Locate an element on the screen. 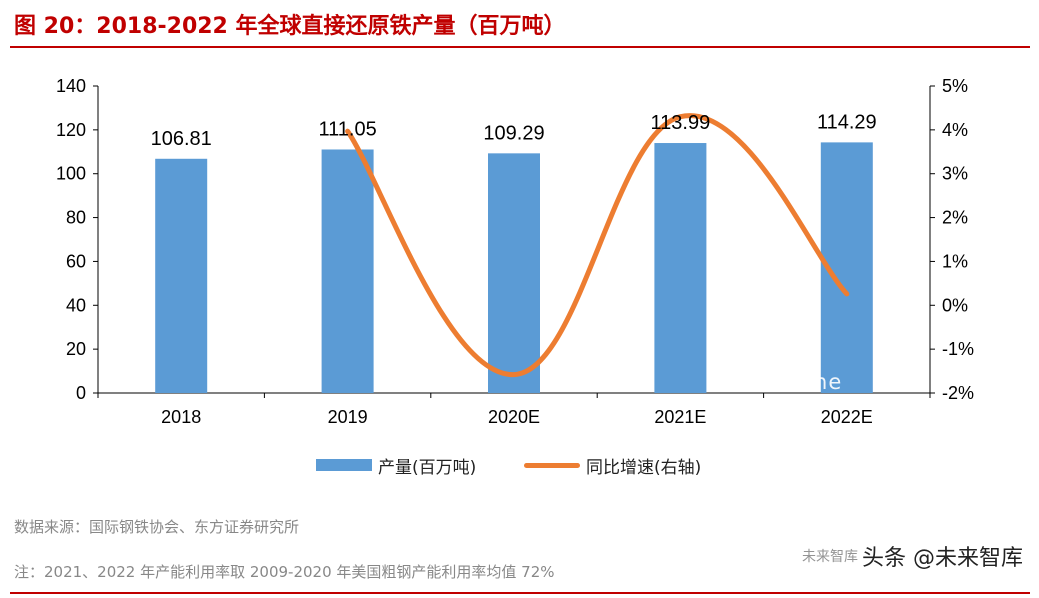 The image size is (1039, 598). watermark-url: ...om.ne is located at coordinates (795, 382).